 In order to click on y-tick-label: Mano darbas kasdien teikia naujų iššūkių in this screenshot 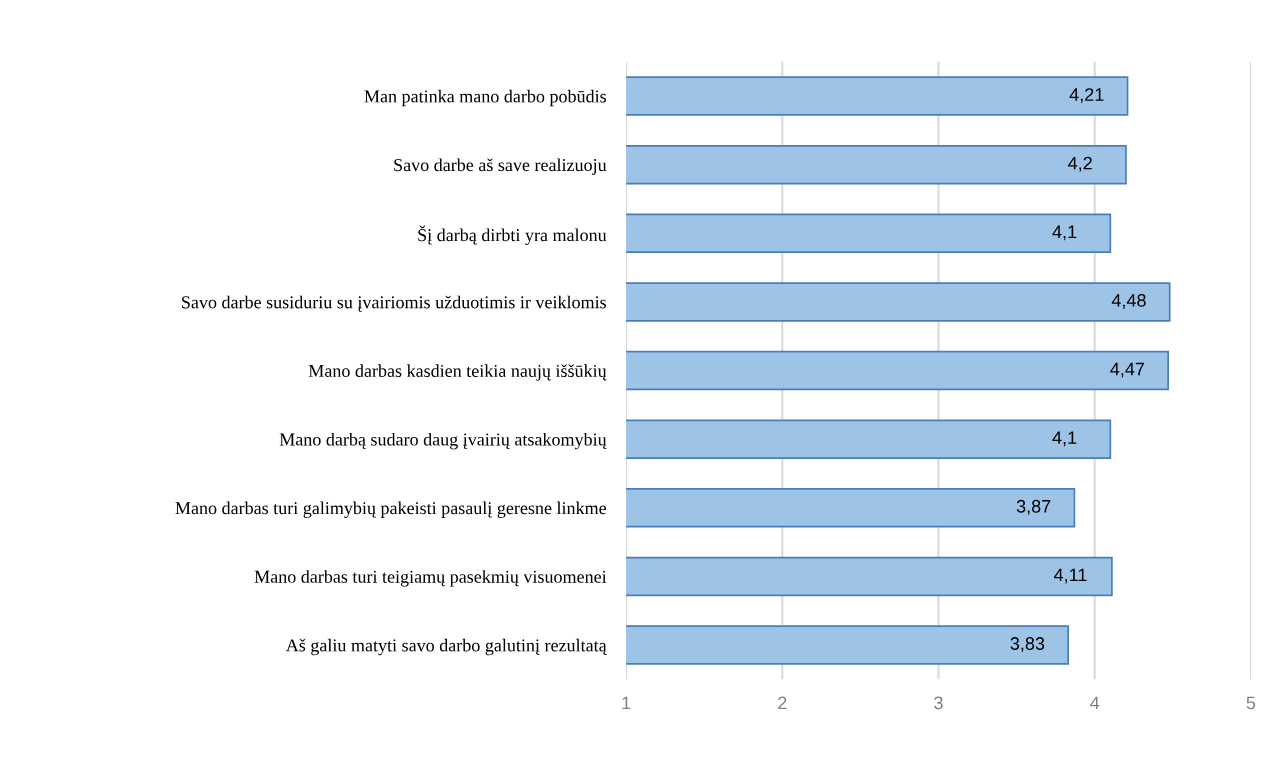, I will do `click(457, 372)`.